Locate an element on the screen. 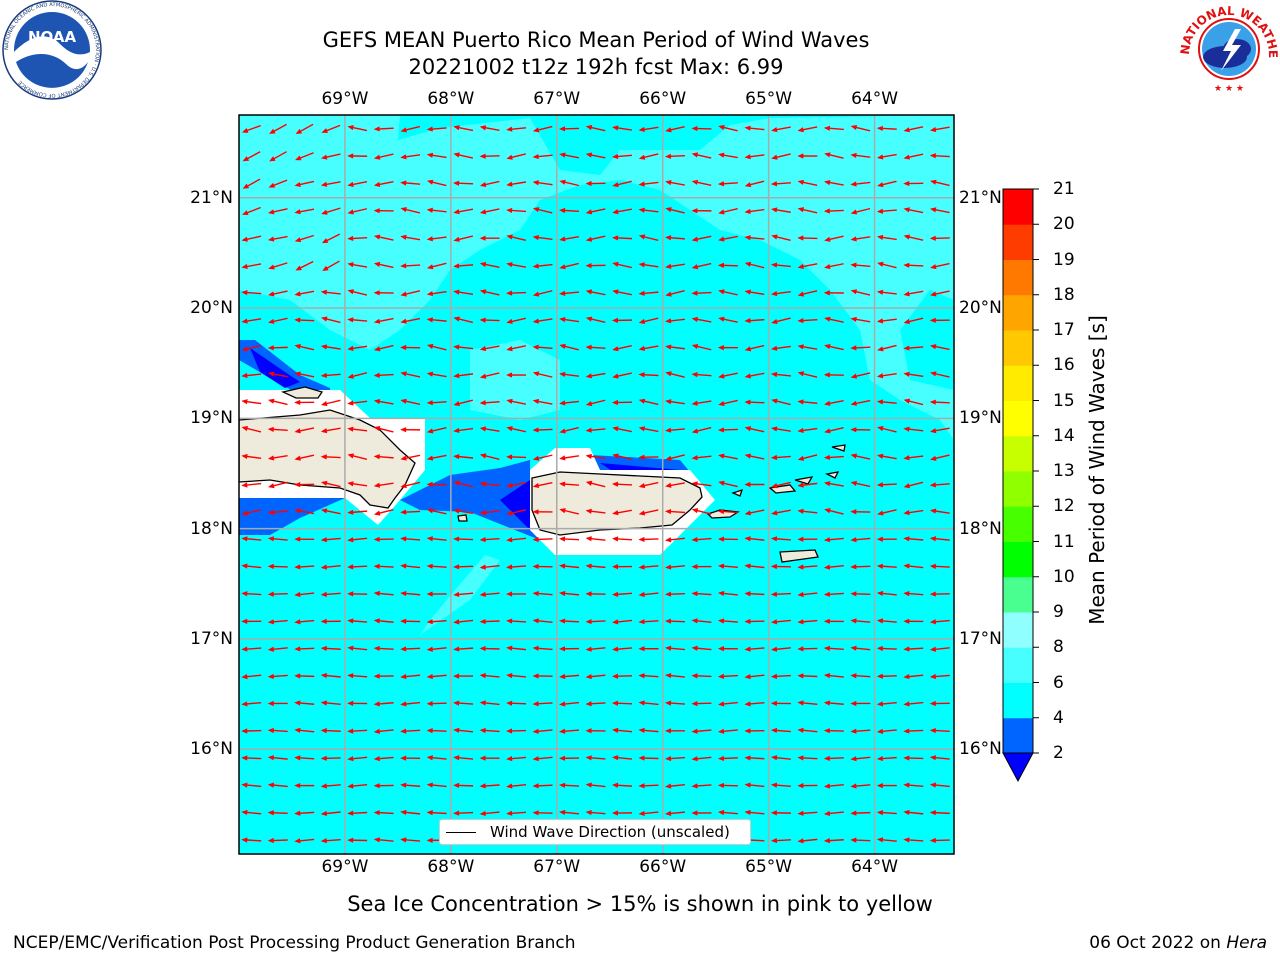  lon-tick-label: 66°W is located at coordinates (663, 867).